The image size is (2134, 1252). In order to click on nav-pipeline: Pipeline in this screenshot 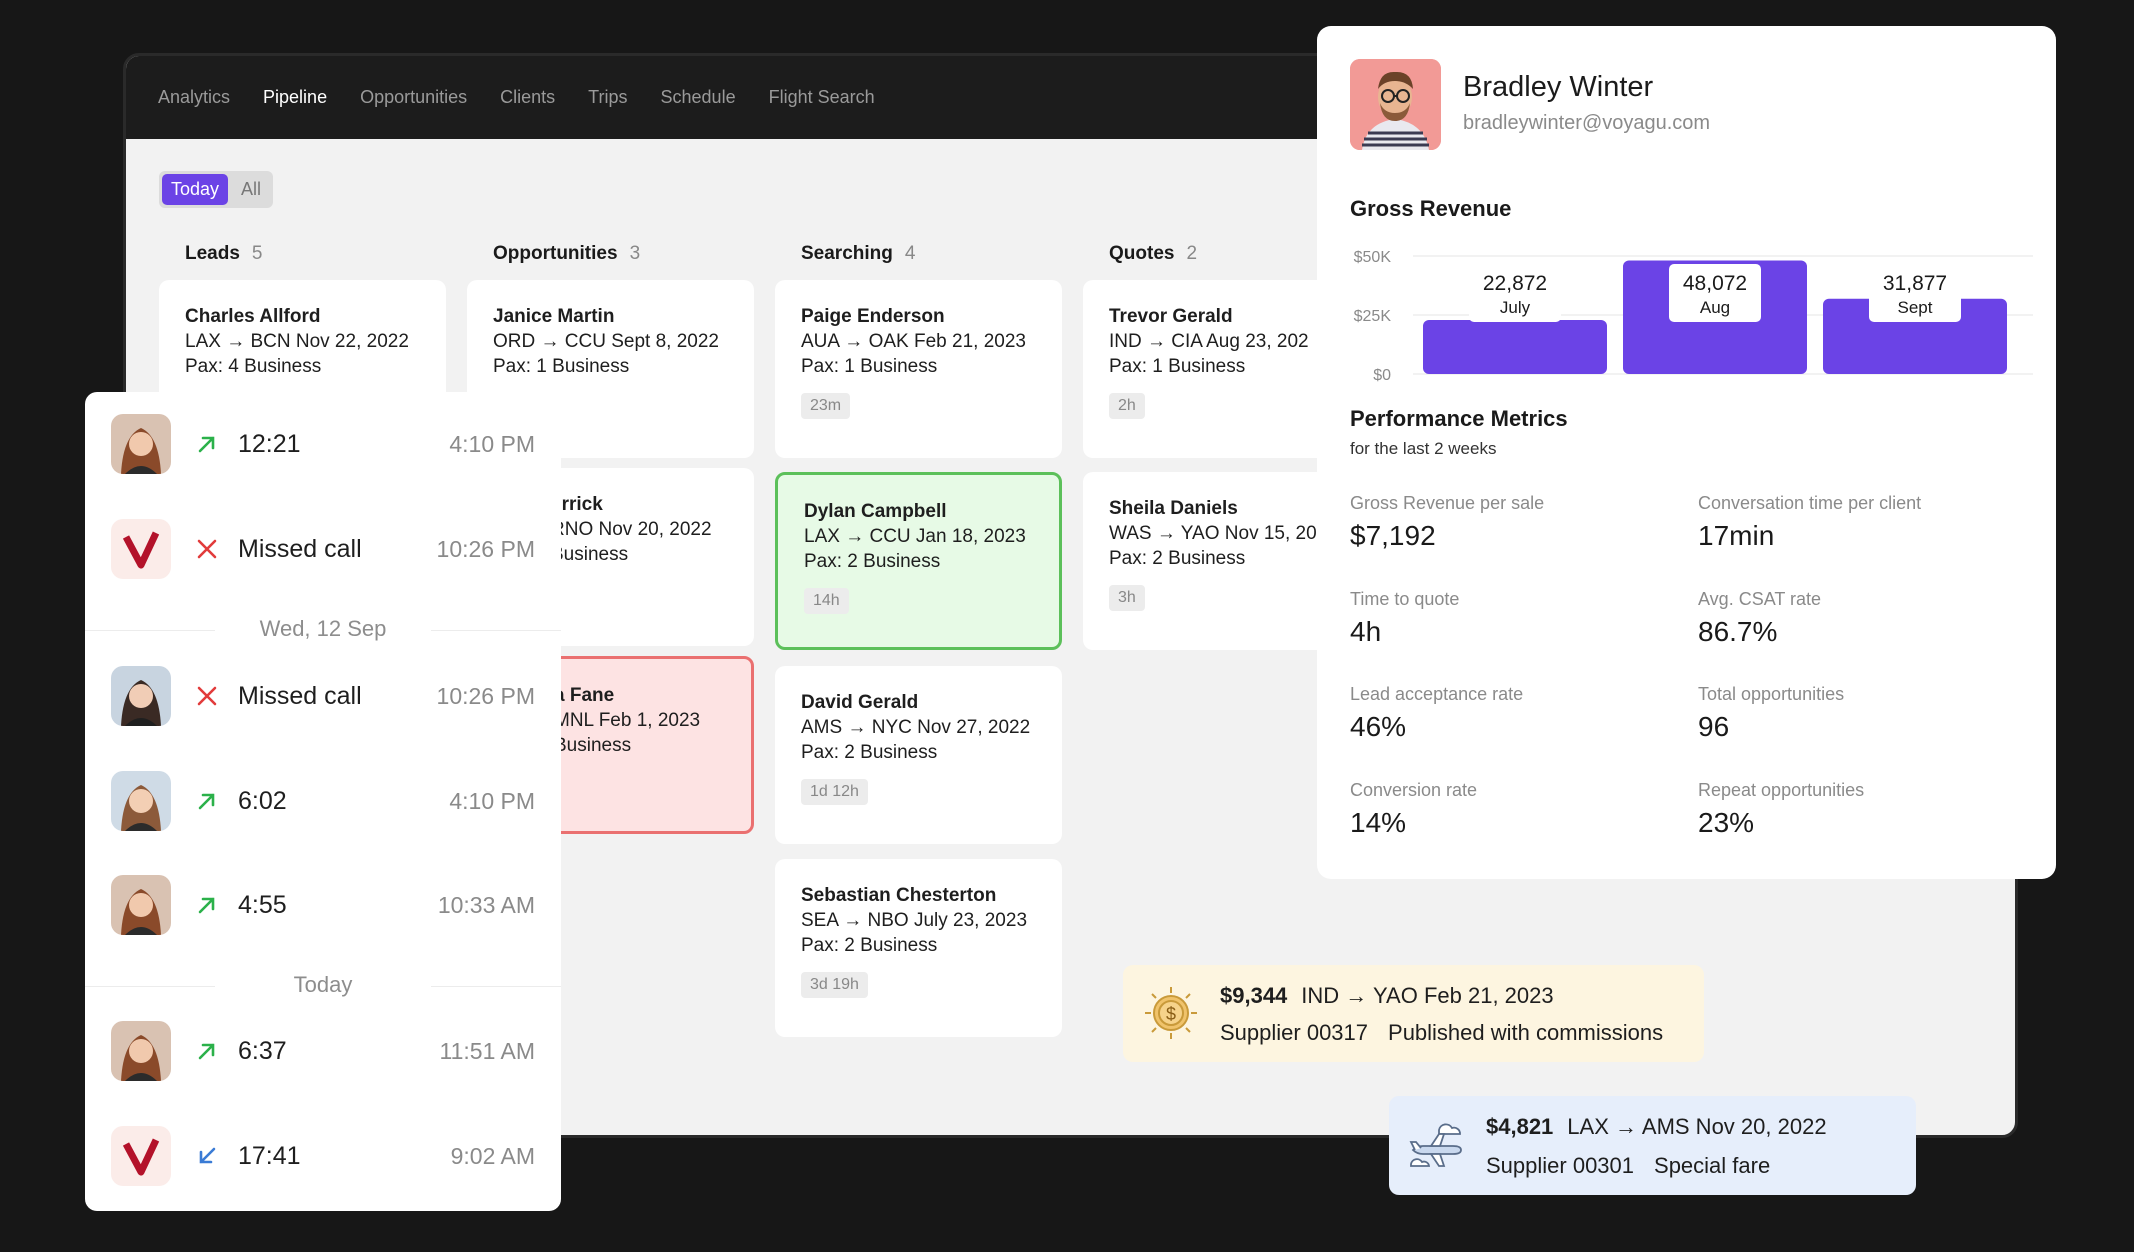, I will do `click(295, 97)`.